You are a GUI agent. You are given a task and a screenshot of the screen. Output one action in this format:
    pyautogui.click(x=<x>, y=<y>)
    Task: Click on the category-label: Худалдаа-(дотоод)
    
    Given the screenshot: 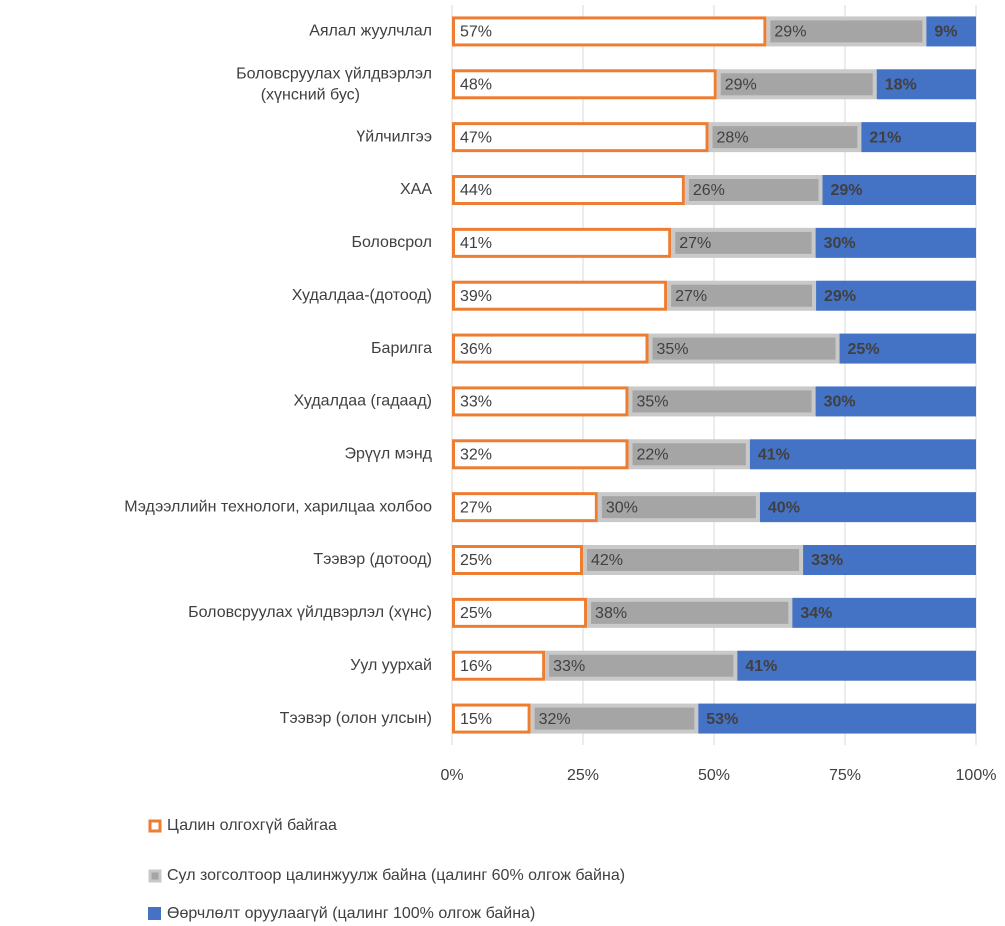 What is the action you would take?
    pyautogui.click(x=362, y=295)
    